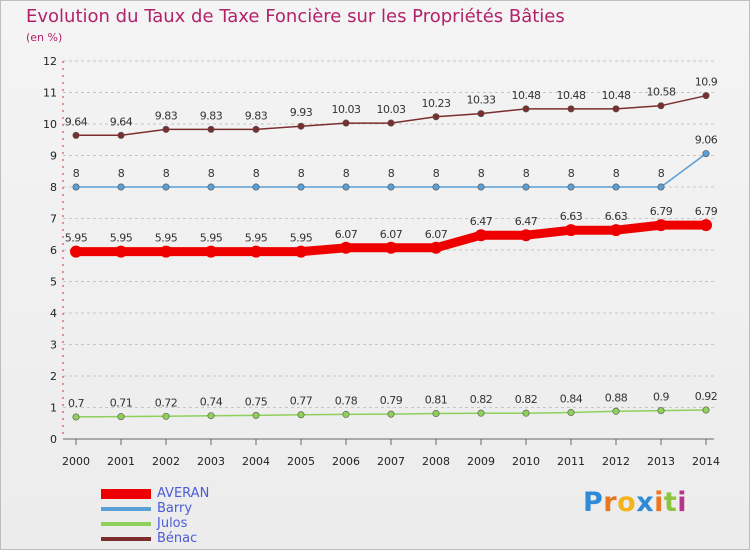  Describe the element at coordinates (706, 140) in the screenshot. I see `data-label-barry: 9.06` at that location.